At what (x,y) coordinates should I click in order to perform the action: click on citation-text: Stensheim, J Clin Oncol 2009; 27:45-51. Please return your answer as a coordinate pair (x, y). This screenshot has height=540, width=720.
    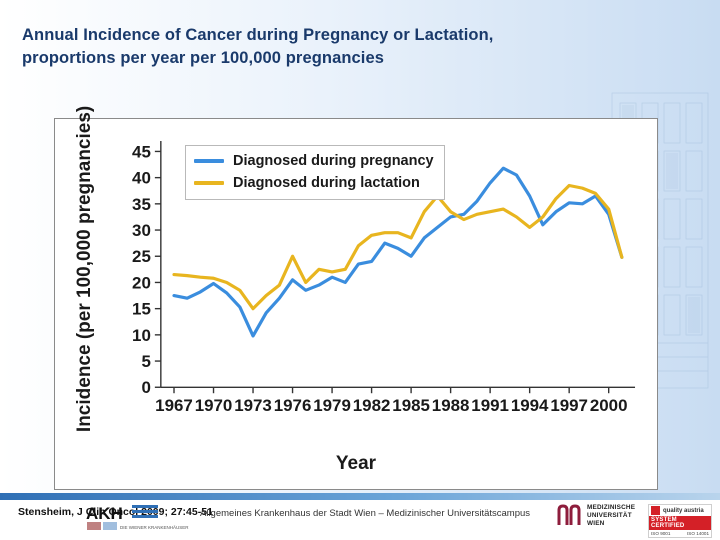
    Looking at the image, I should click on (115, 512).